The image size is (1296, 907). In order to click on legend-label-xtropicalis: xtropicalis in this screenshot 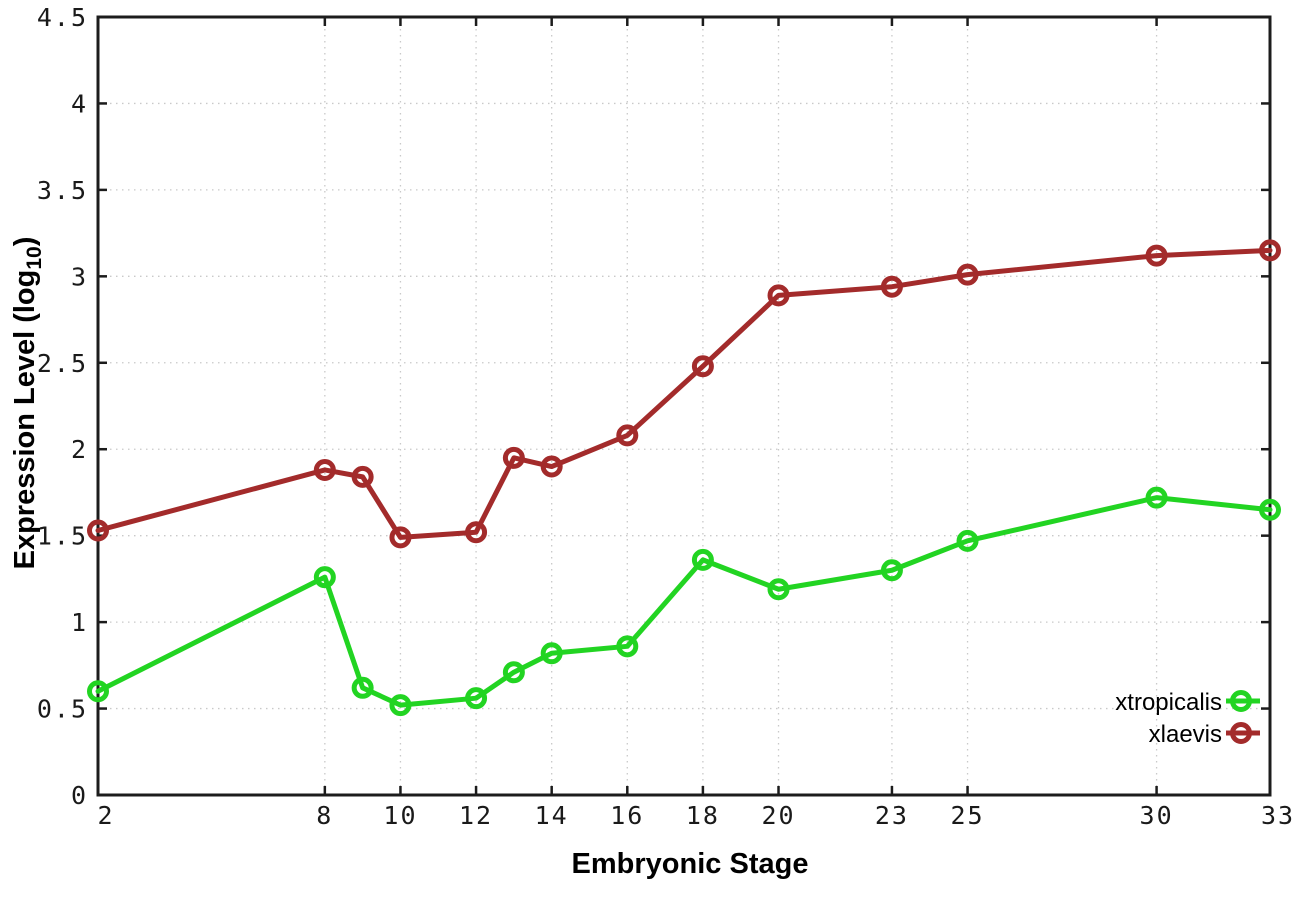, I will do `click(1168, 702)`.